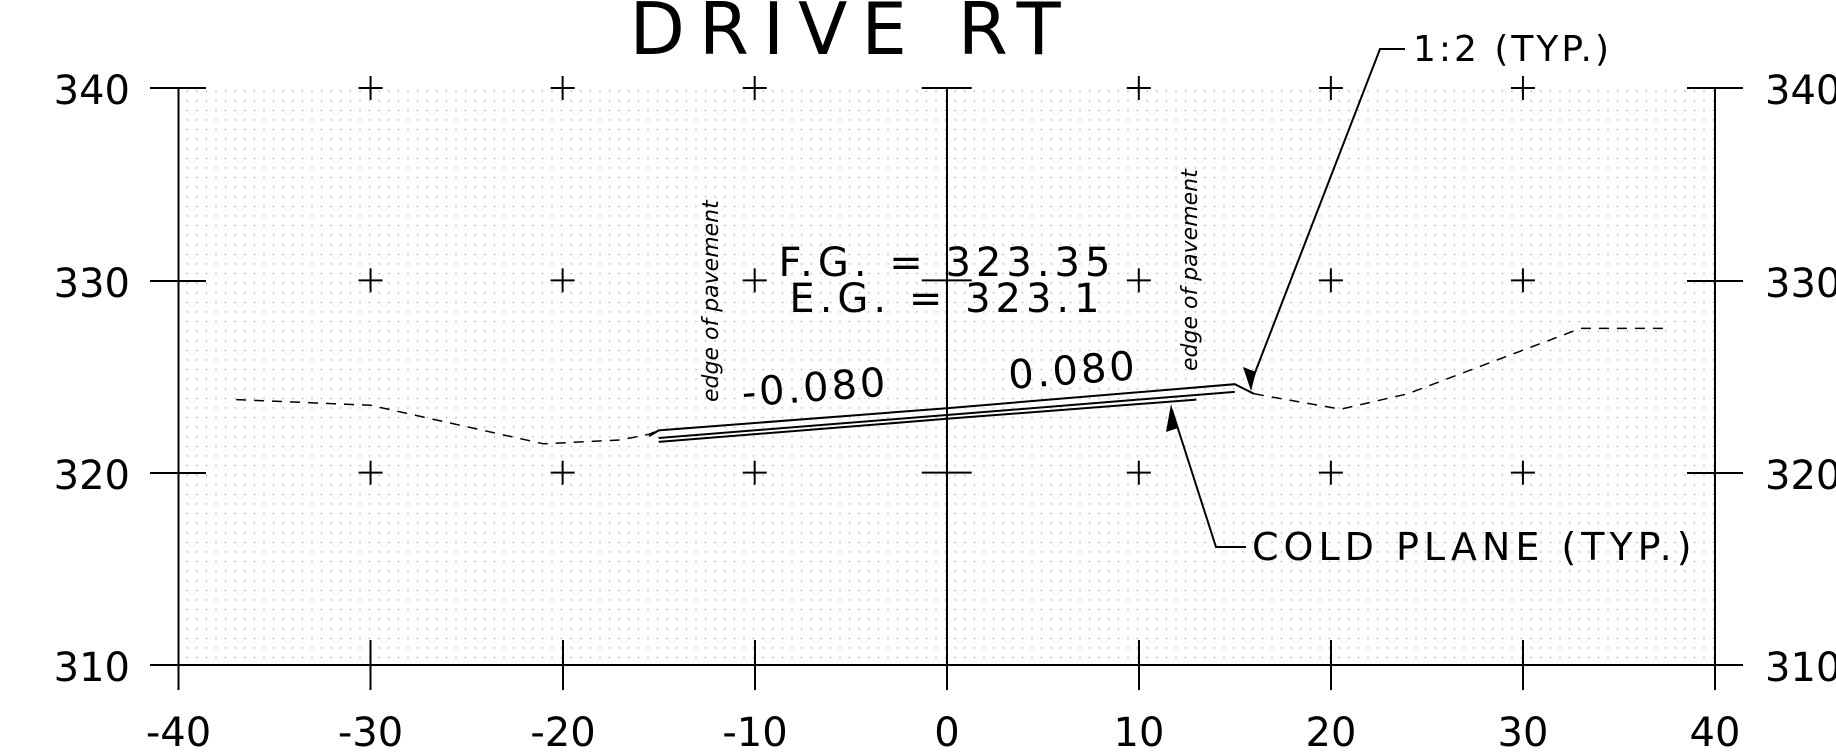  I want to click on x-axis-ticks, so click(946, 665).